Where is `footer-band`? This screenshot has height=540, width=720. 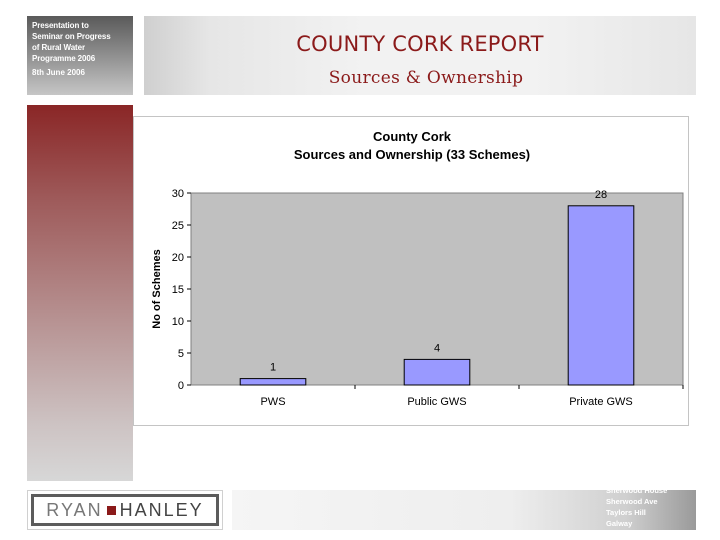 footer-band is located at coordinates (464, 510).